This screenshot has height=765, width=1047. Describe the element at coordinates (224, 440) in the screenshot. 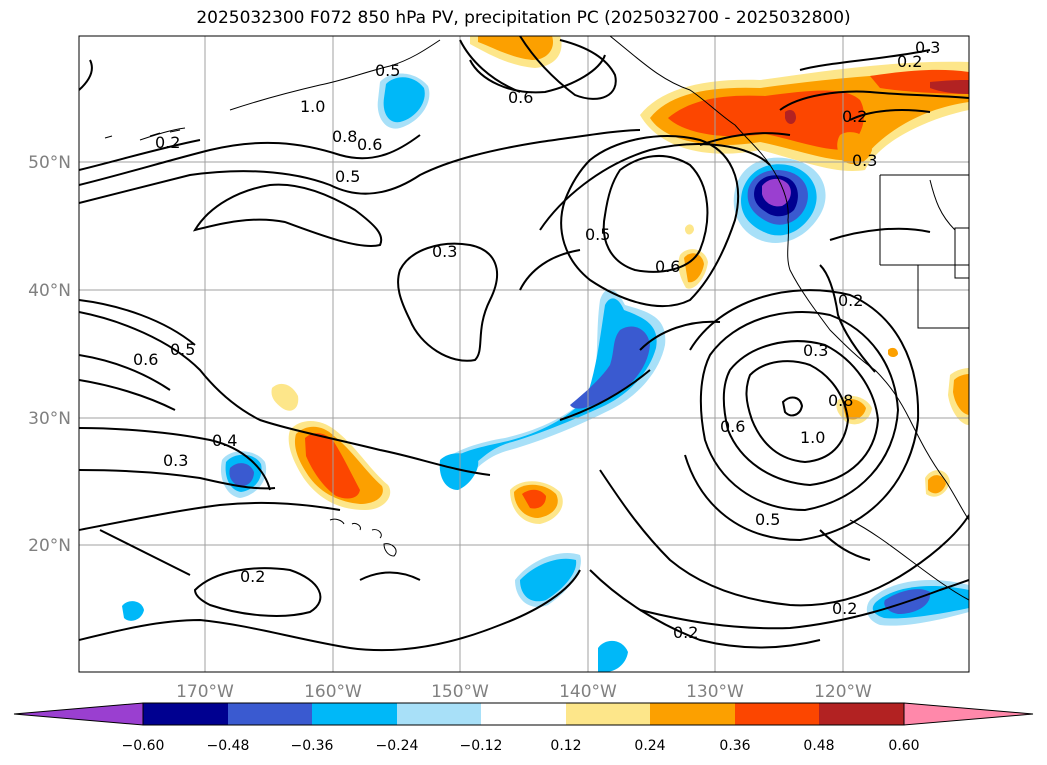

I see `contour-label: 0.4` at that location.